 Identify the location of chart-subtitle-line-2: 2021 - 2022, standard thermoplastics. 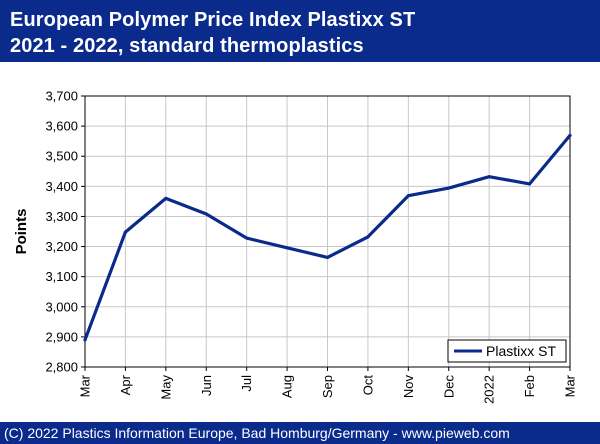
(187, 46).